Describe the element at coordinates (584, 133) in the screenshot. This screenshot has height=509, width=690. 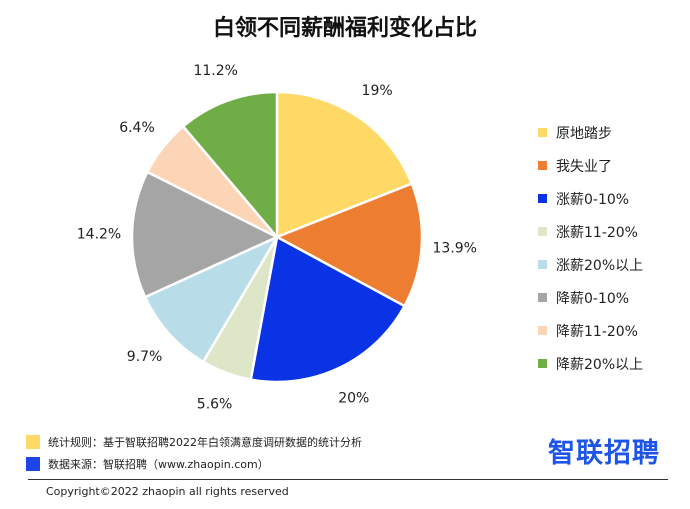
I see `legend-label: 原地踏步` at that location.